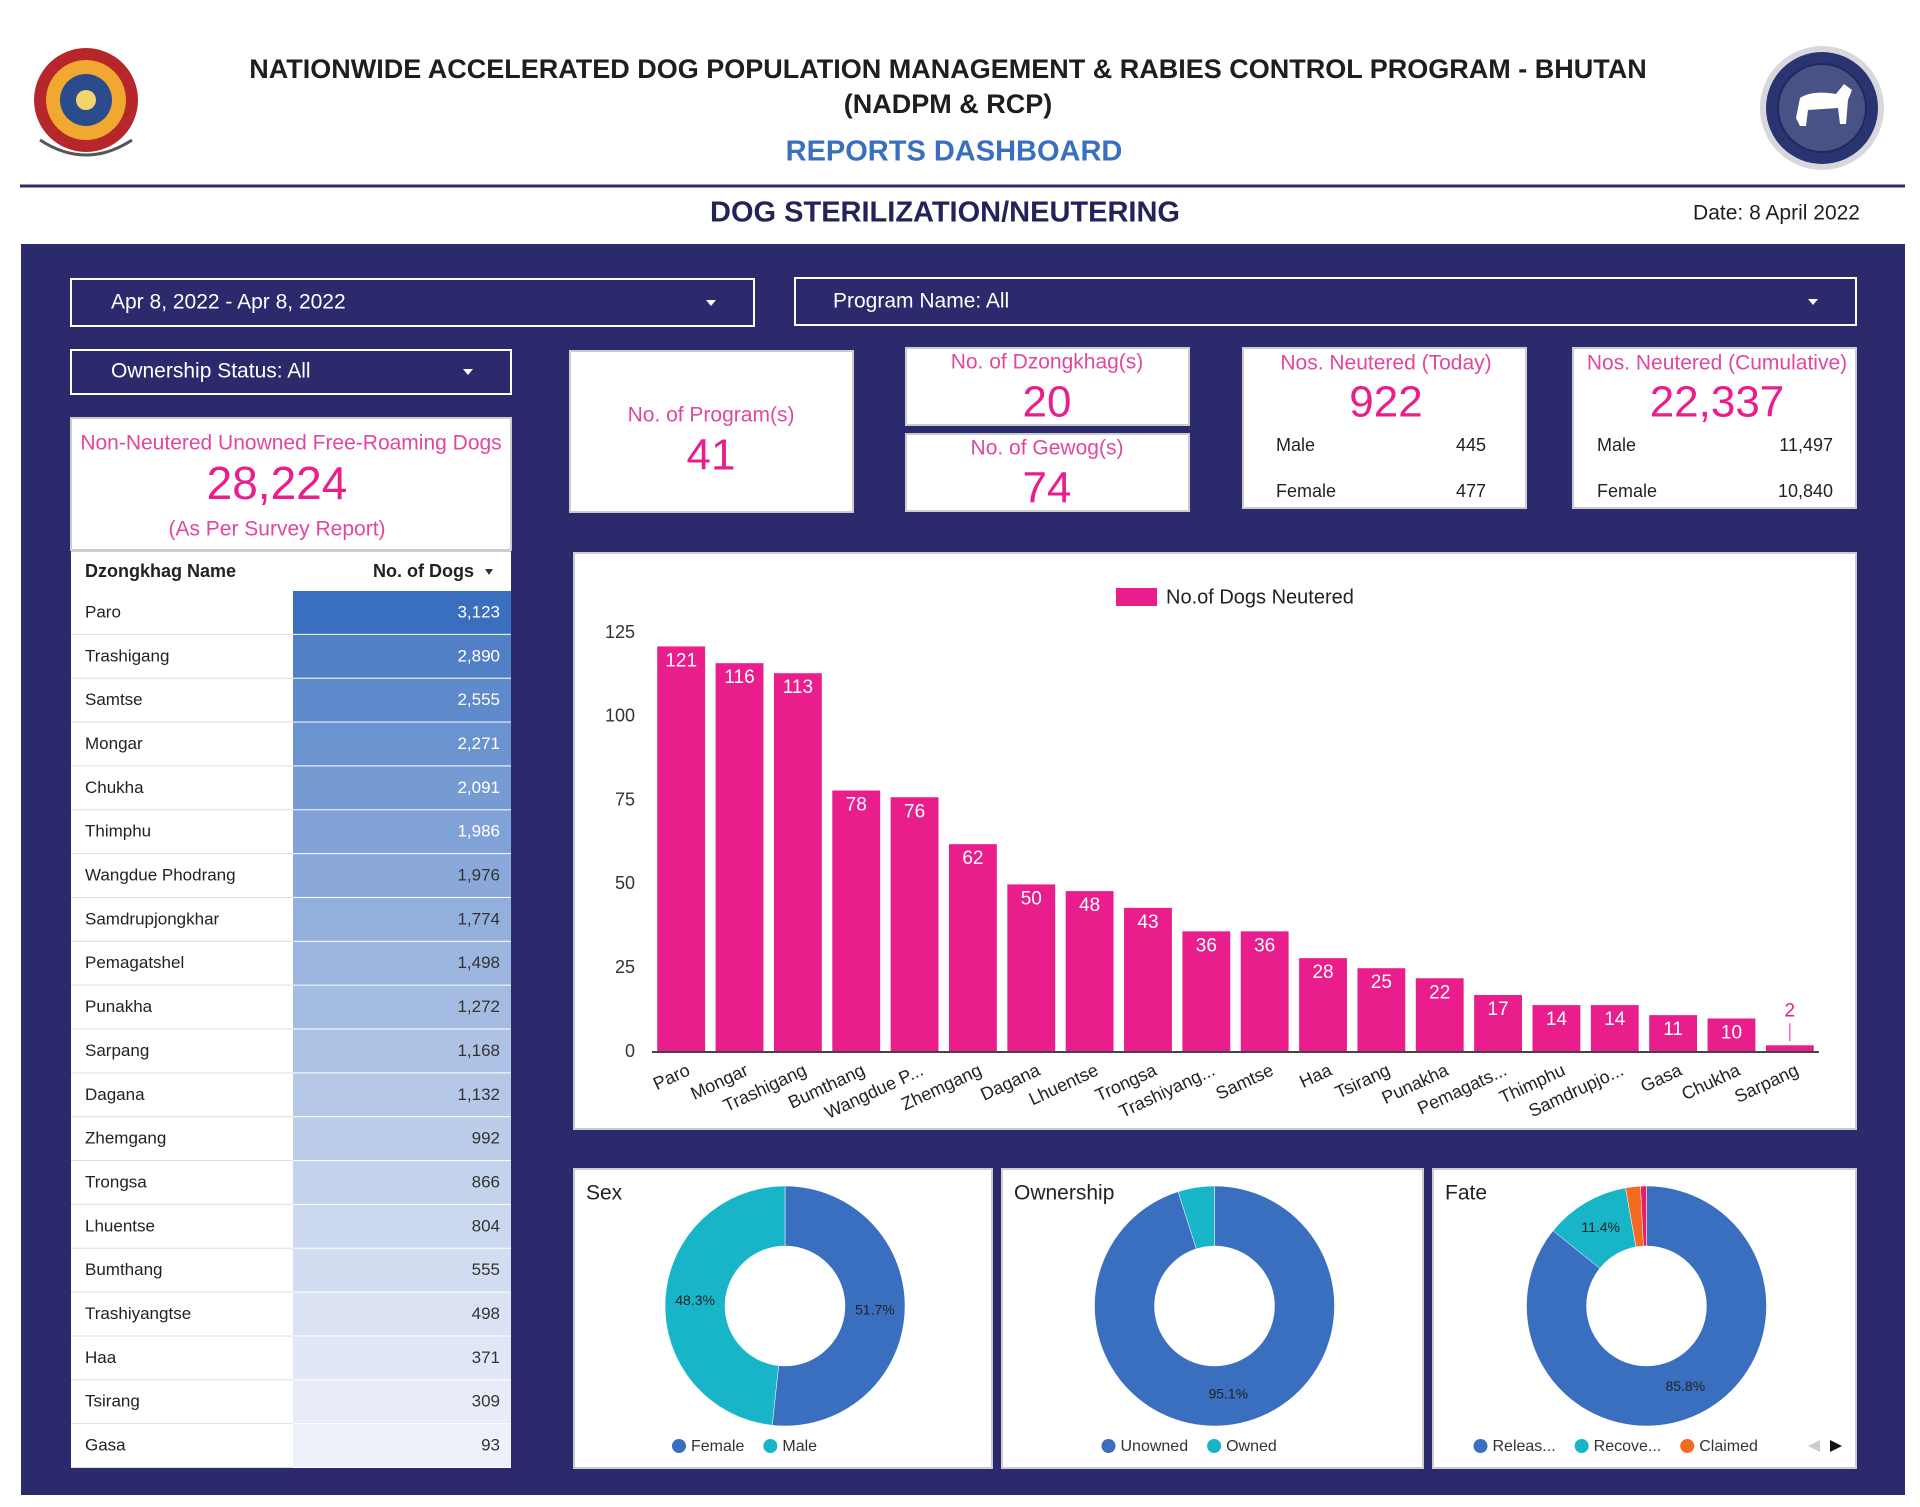  What do you see at coordinates (1325, 301) in the screenshot?
I see `program-filter` at bounding box center [1325, 301].